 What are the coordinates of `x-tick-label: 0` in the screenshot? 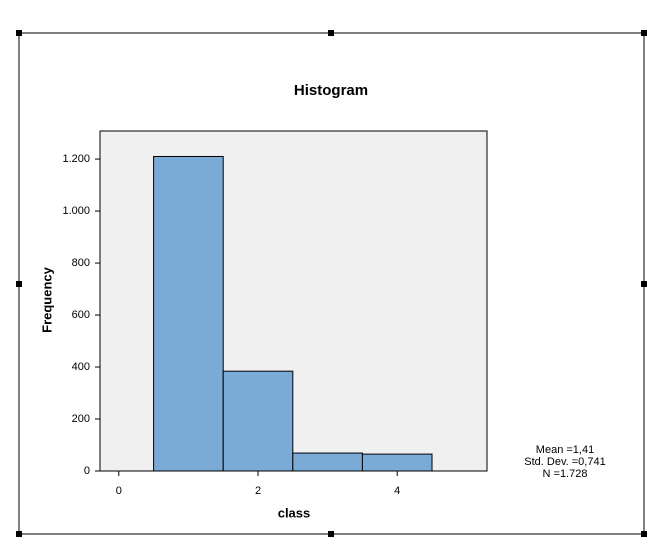 It's located at (119, 491).